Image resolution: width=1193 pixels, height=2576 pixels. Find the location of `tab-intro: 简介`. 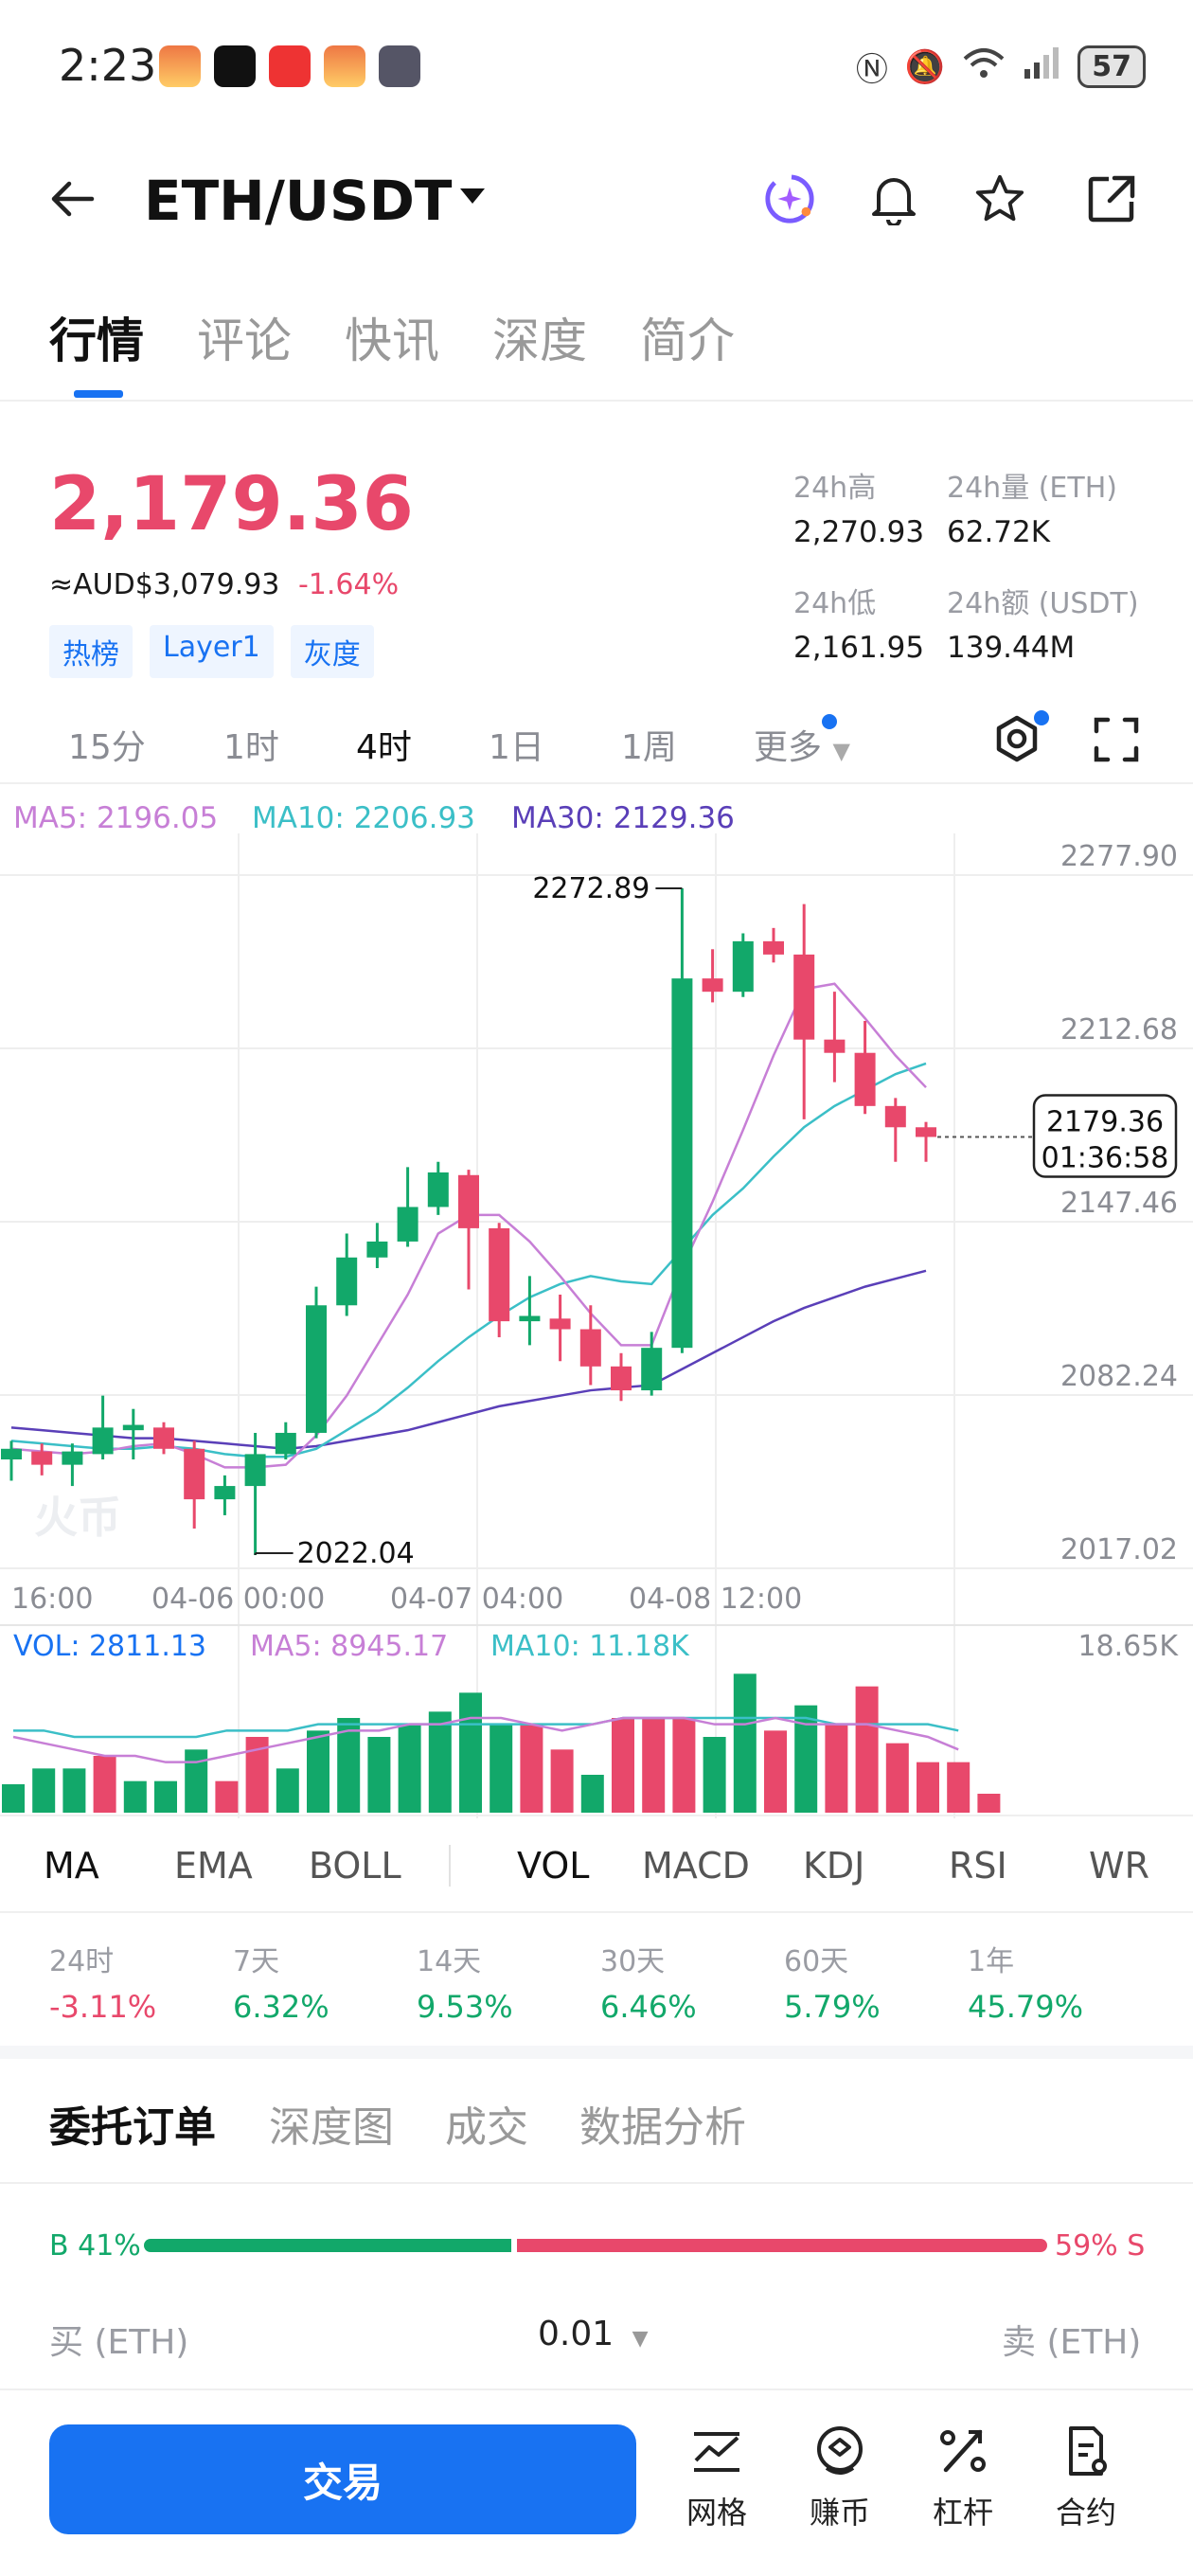

tab-intro: 简介 is located at coordinates (687, 340).